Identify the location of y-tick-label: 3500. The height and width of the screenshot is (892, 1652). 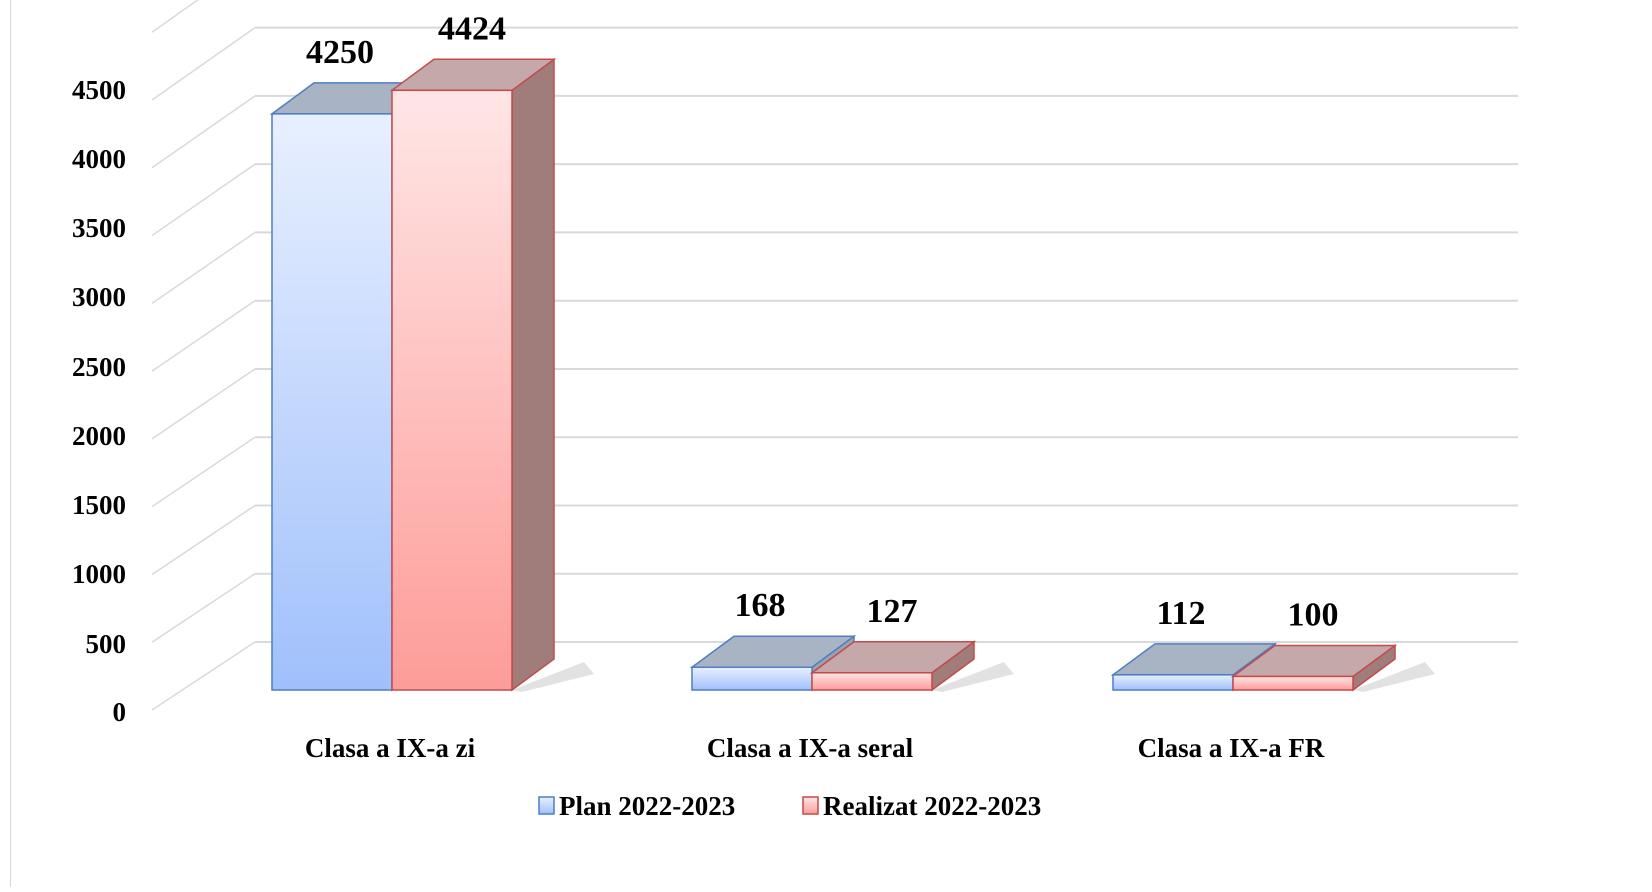
(99, 228).